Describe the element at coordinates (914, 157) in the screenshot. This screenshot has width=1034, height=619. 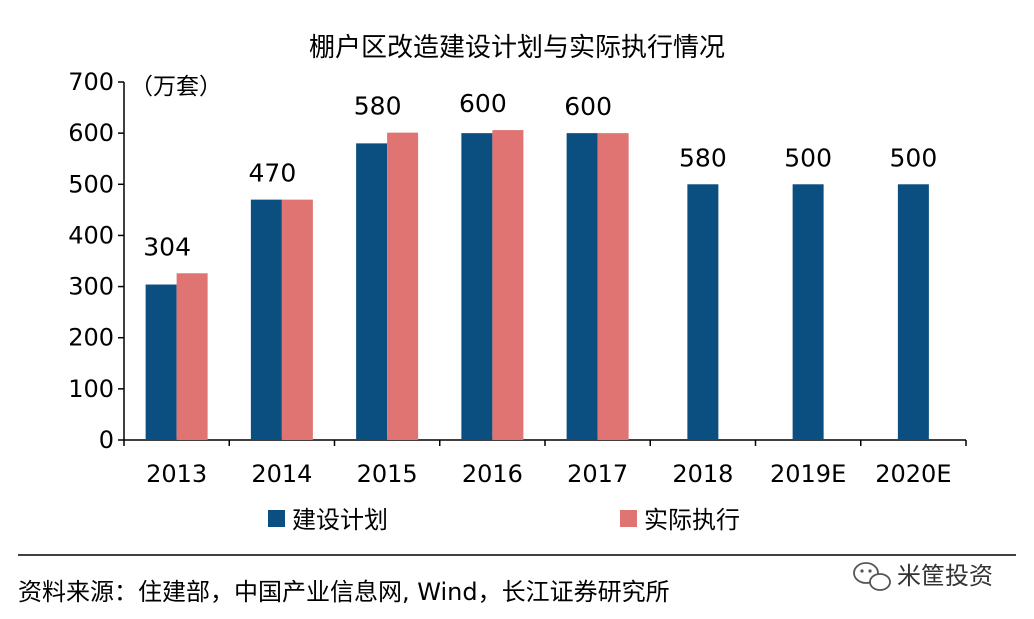
I see `data-label-2020E: 500` at that location.